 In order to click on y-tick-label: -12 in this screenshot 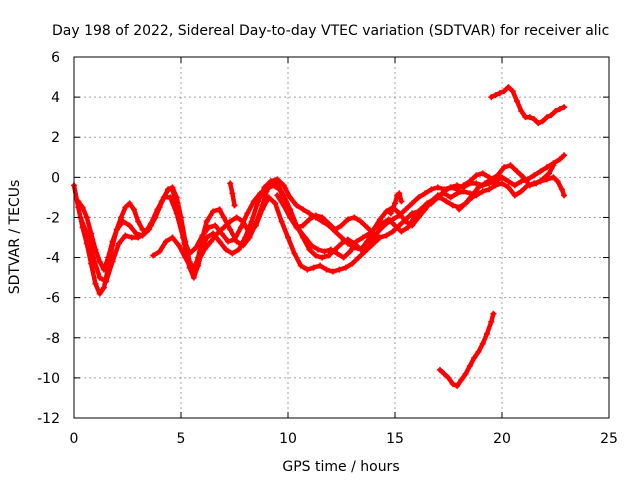, I will do `click(48, 419)`.